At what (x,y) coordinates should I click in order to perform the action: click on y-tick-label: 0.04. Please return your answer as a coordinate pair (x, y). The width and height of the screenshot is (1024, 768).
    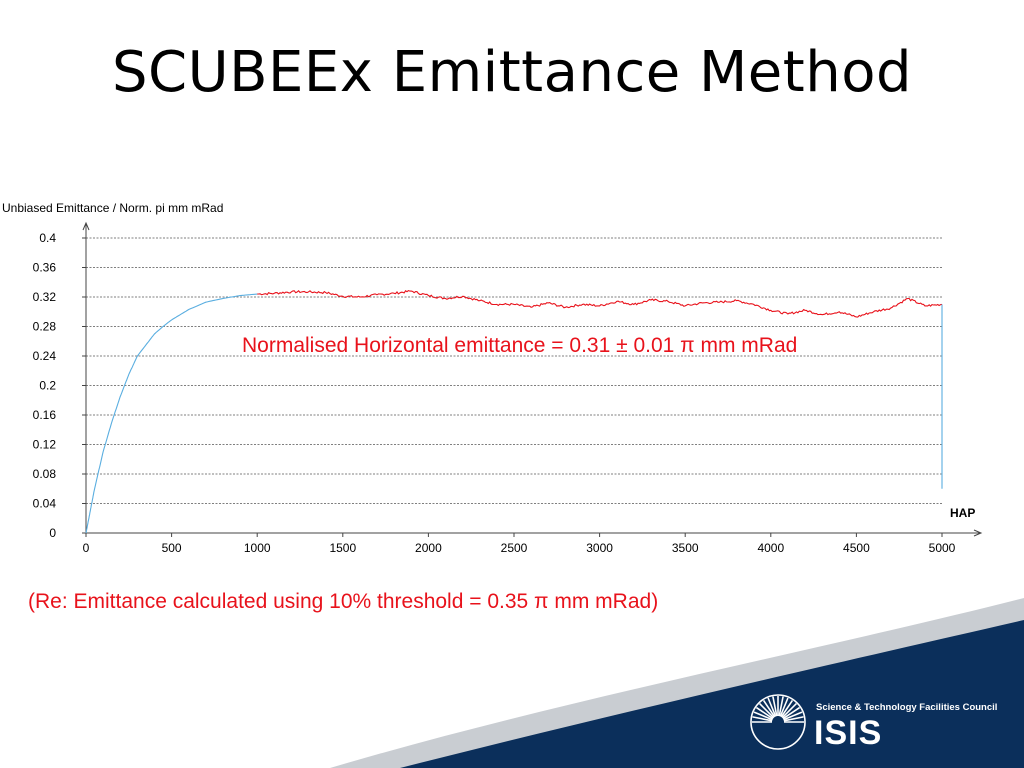
    Looking at the image, I should click on (45, 504).